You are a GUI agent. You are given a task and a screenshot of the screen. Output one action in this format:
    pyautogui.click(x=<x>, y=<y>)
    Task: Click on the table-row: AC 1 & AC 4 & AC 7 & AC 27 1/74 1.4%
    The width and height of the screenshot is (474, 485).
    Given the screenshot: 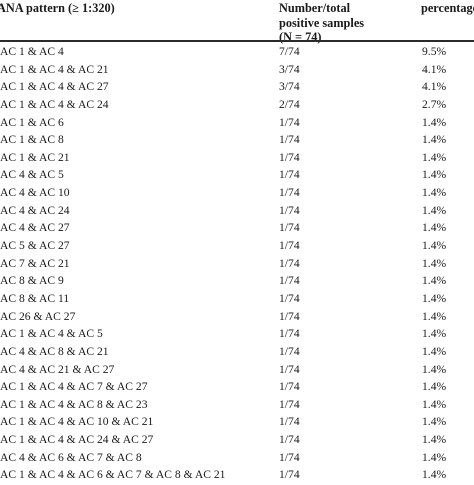 What is the action you would take?
    pyautogui.click(x=237, y=388)
    